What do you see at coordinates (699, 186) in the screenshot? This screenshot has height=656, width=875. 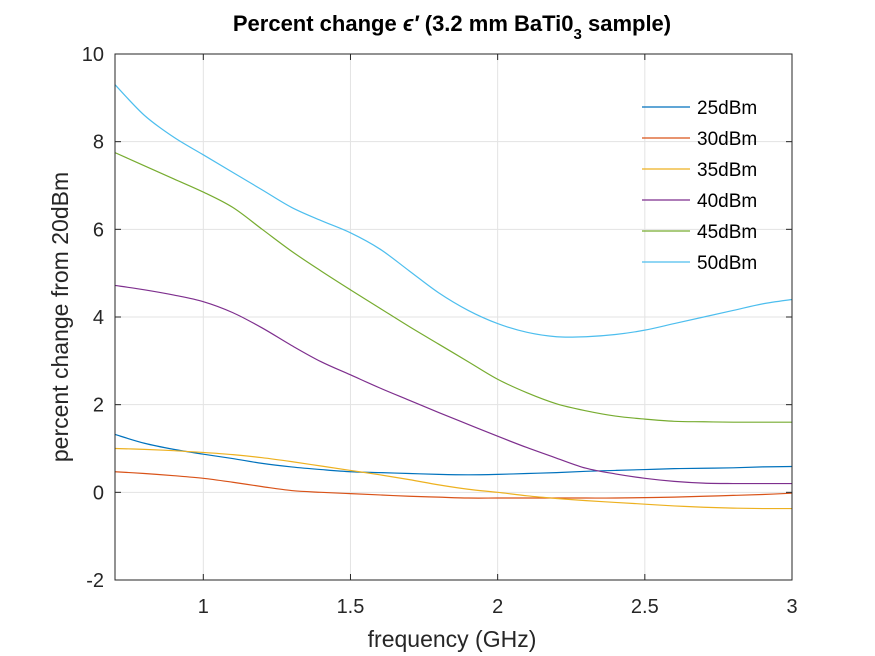 I see `legend: 25dBm 30dBm 35dBm 40dBm 45dBm 50dBm` at bounding box center [699, 186].